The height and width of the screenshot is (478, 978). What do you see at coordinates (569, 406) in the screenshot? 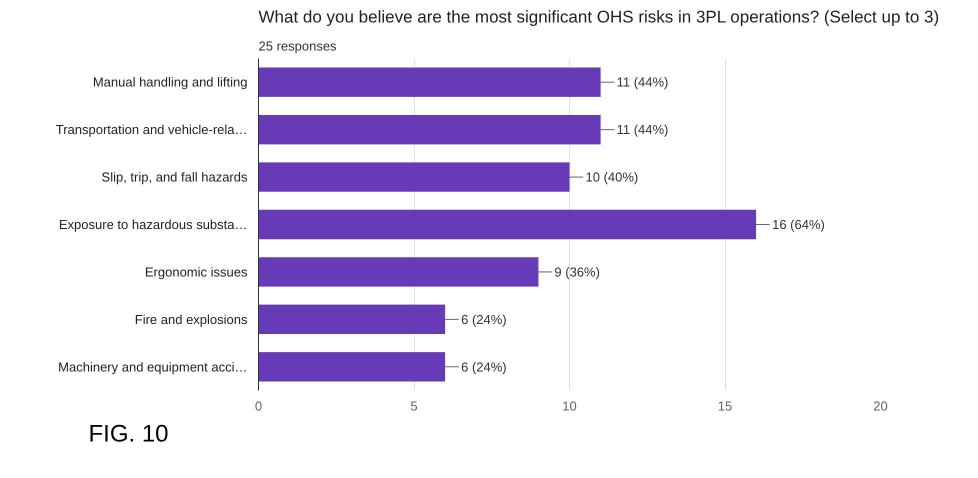
I see `x-tick-label: 10` at bounding box center [569, 406].